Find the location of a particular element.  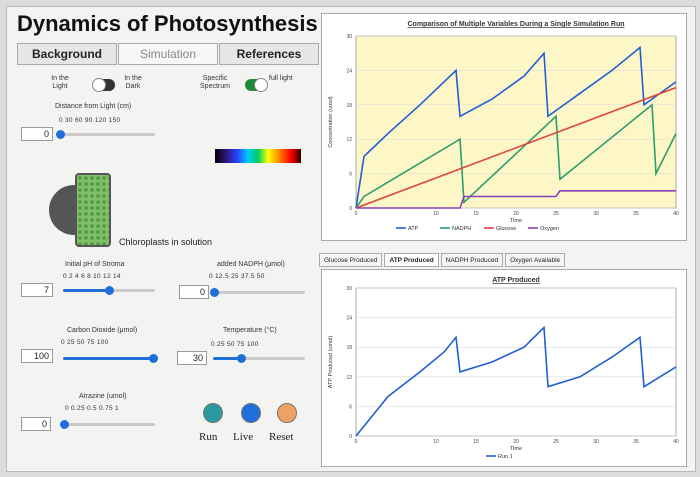

co2-slider is located at coordinates (110, 358).